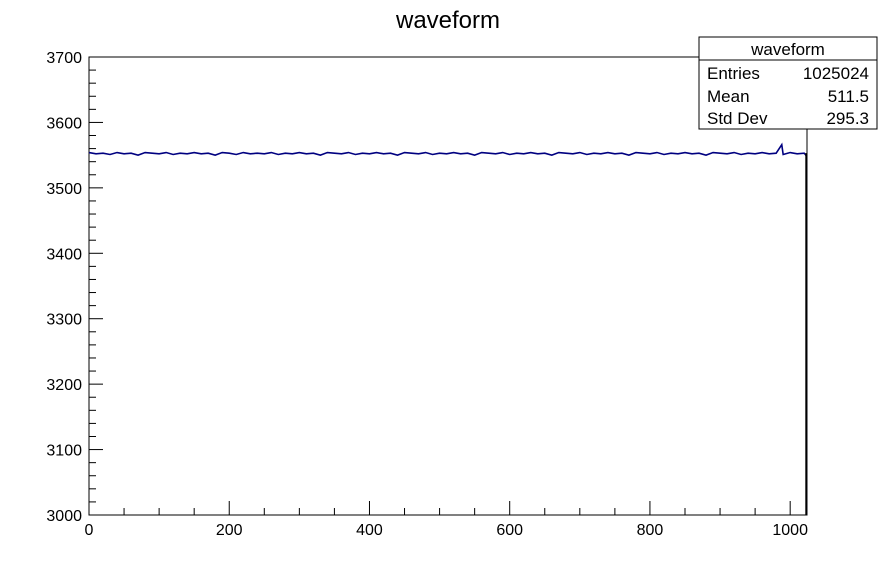 This screenshot has width=896, height=577. Describe the element at coordinates (64, 451) in the screenshot. I see `y-tick-label: 3100` at that location.